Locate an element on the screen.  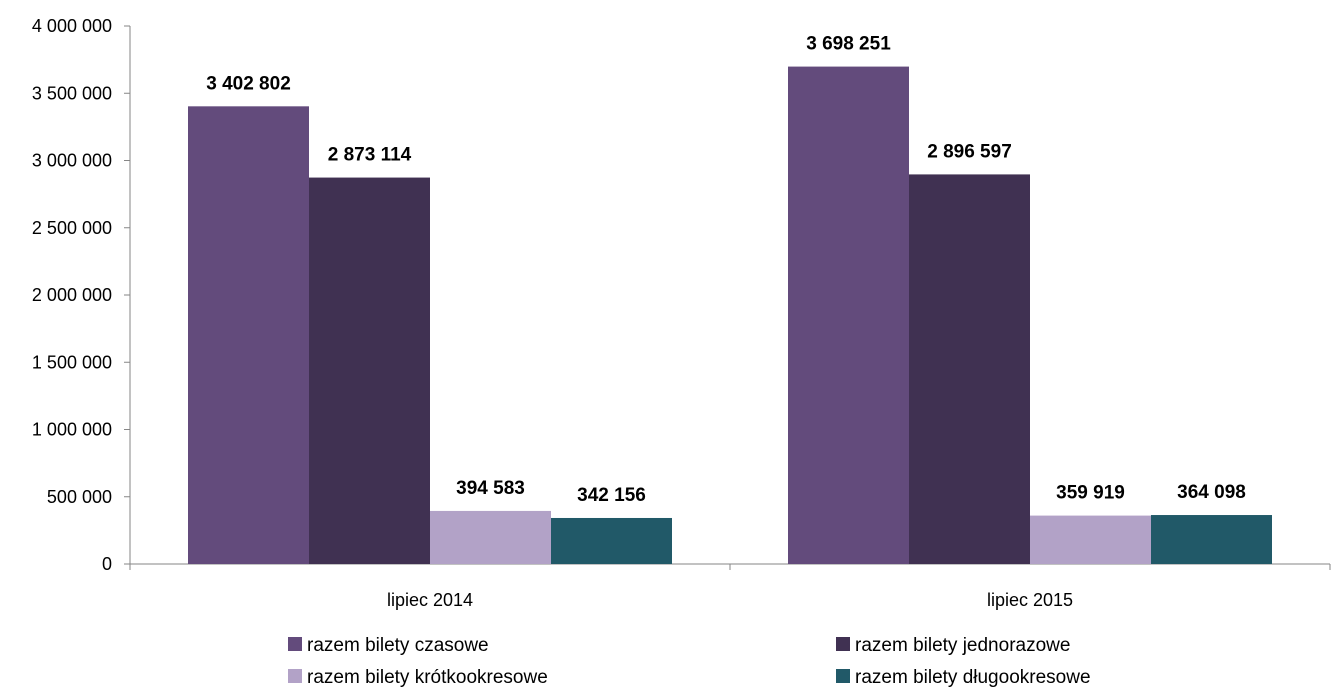
bar-value-label: 359 919 is located at coordinates (1090, 493).